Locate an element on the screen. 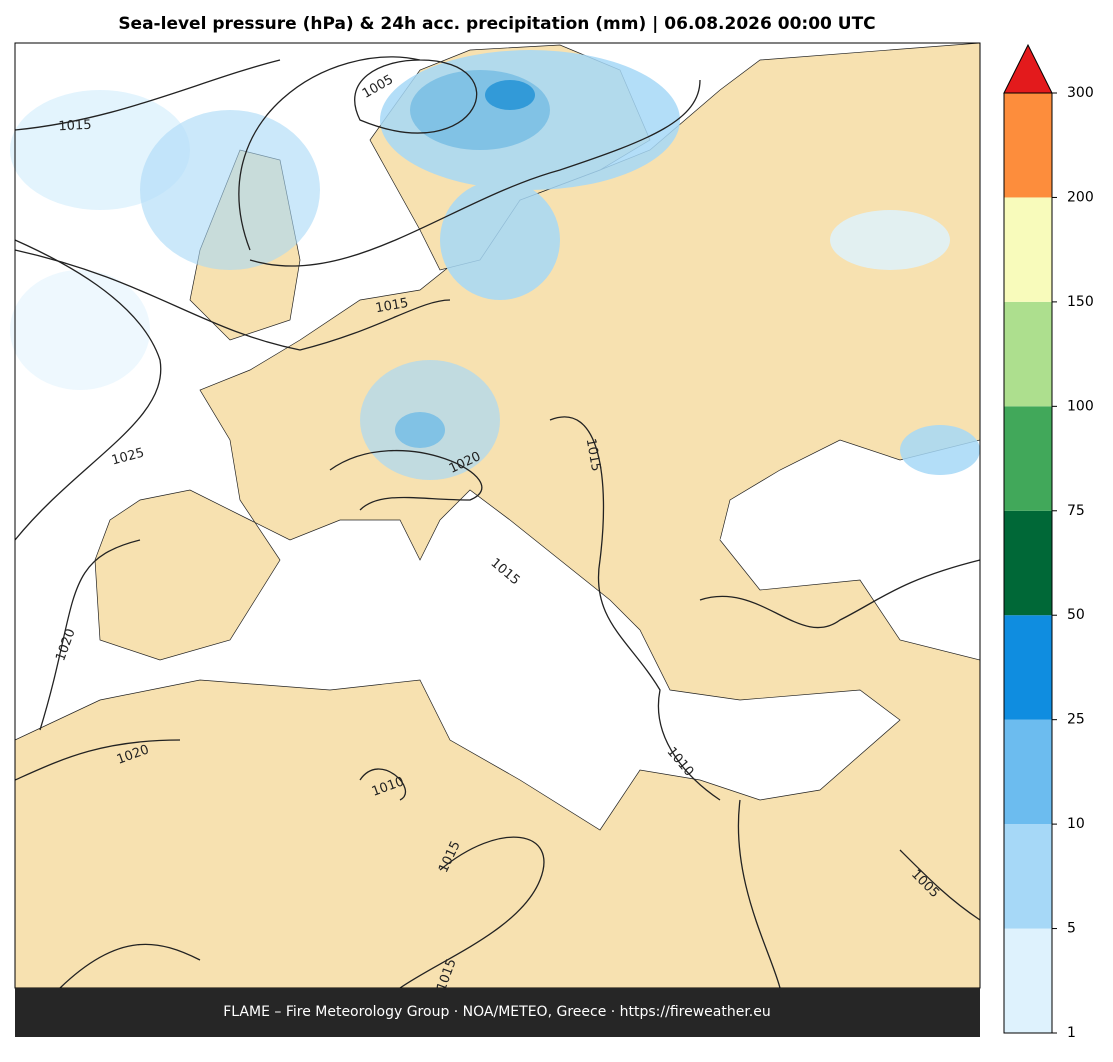 The width and height of the screenshot is (1113, 1062). footer-bar is located at coordinates (497, 1012).